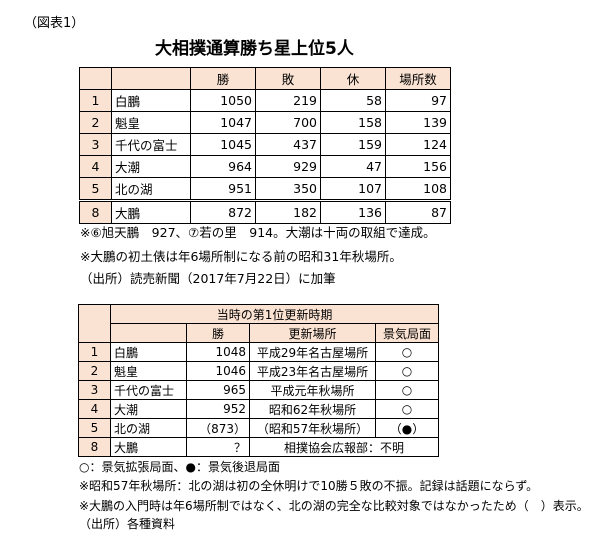 The image size is (608, 557). I want to click on venue-cell: 相撲協会広報部：不明, so click(344, 447).